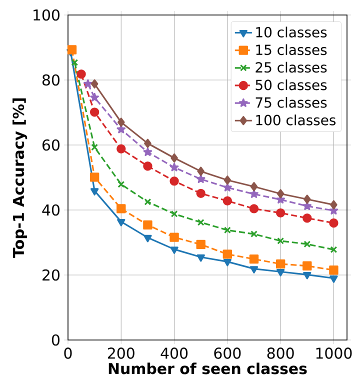 The image size is (363, 391). I want to click on y-tick-label: 20, so click(51, 275).